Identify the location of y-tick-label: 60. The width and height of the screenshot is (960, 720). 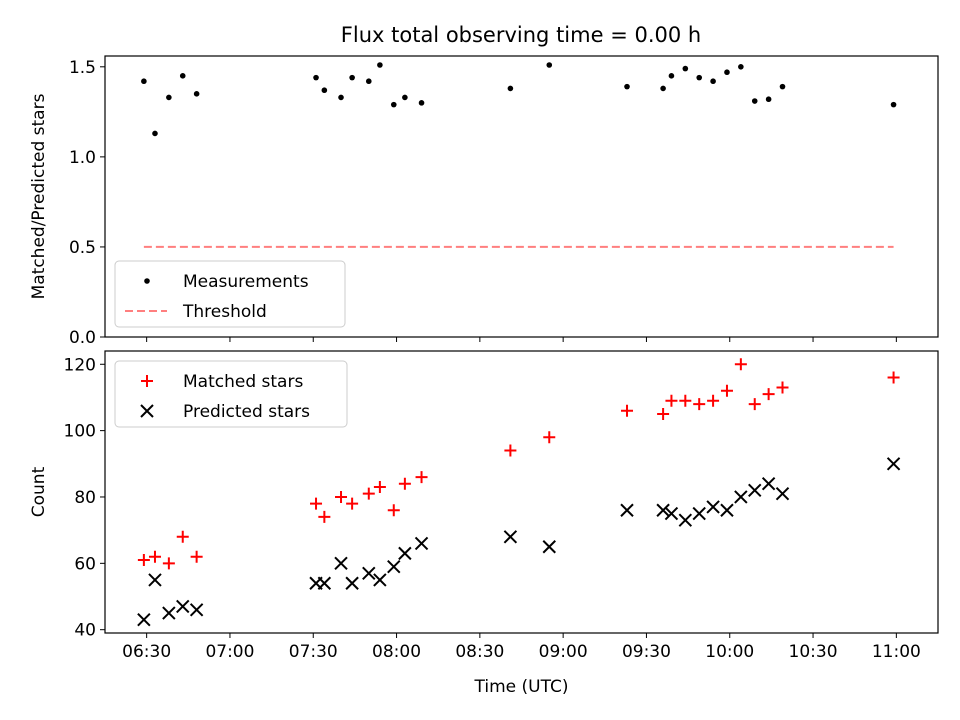
(85, 564).